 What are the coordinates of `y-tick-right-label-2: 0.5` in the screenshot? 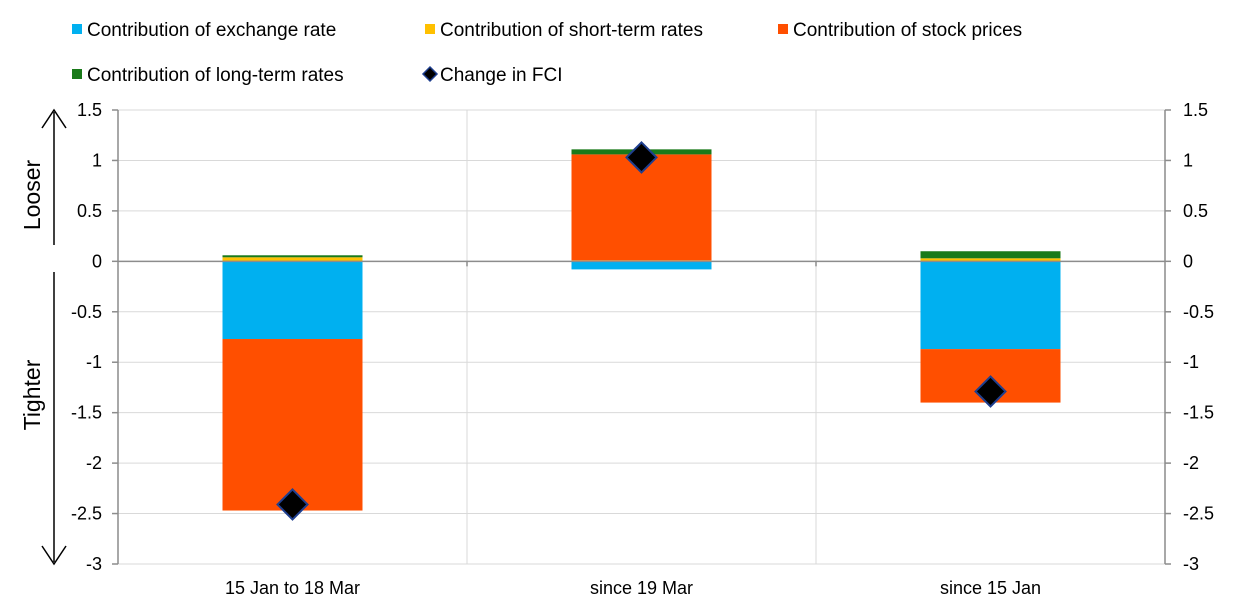 It's located at (1195, 211).